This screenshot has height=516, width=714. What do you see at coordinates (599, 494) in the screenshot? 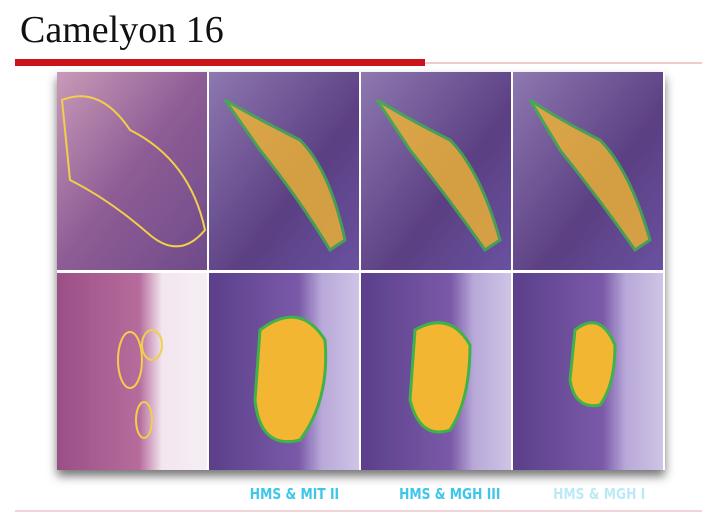
I see `method-label: HMS & MGH I` at bounding box center [599, 494].